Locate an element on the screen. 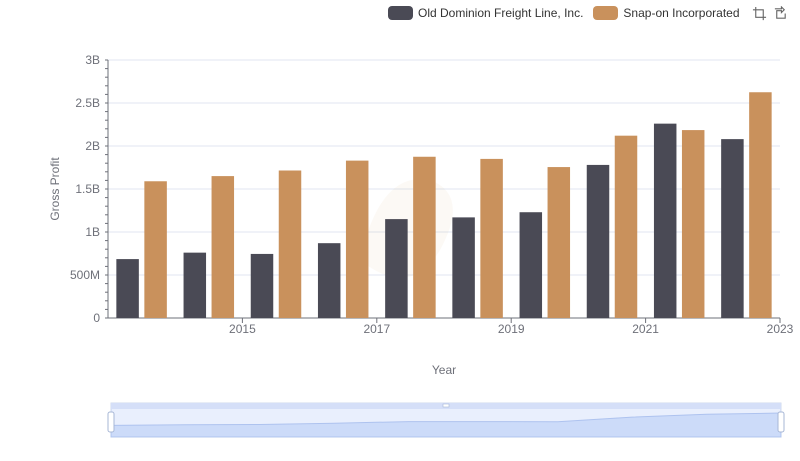 The image size is (800, 461). legend-item-old-dominion: Old Dominion Freight Line, Inc. is located at coordinates (485, 13).